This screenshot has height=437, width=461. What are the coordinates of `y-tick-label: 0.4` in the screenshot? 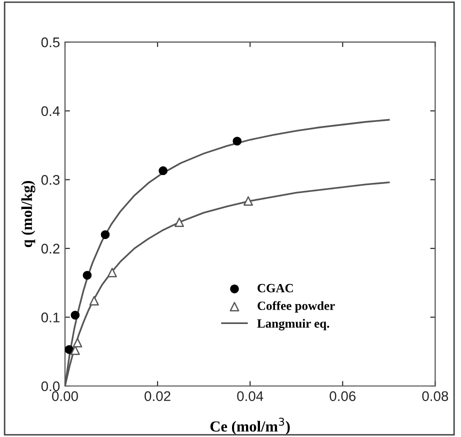 It's located at (50, 111).